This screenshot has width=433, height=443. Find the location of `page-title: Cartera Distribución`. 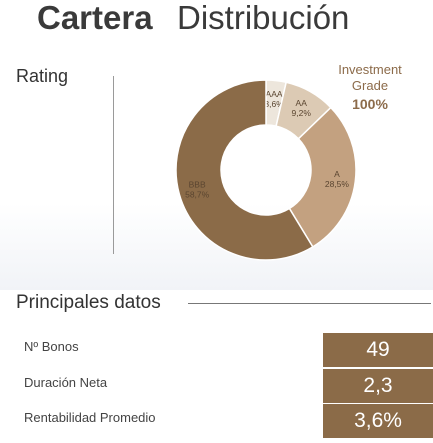

page-title: Cartera Distribución is located at coordinates (216, 22).